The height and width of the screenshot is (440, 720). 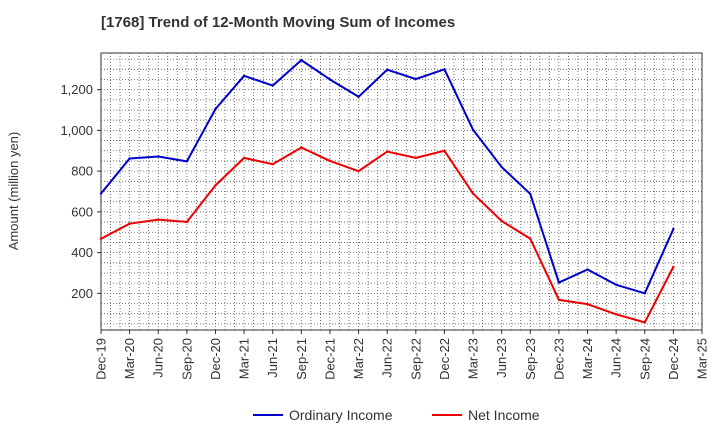 I want to click on y-tick-label: 1,200, so click(x=76, y=89).